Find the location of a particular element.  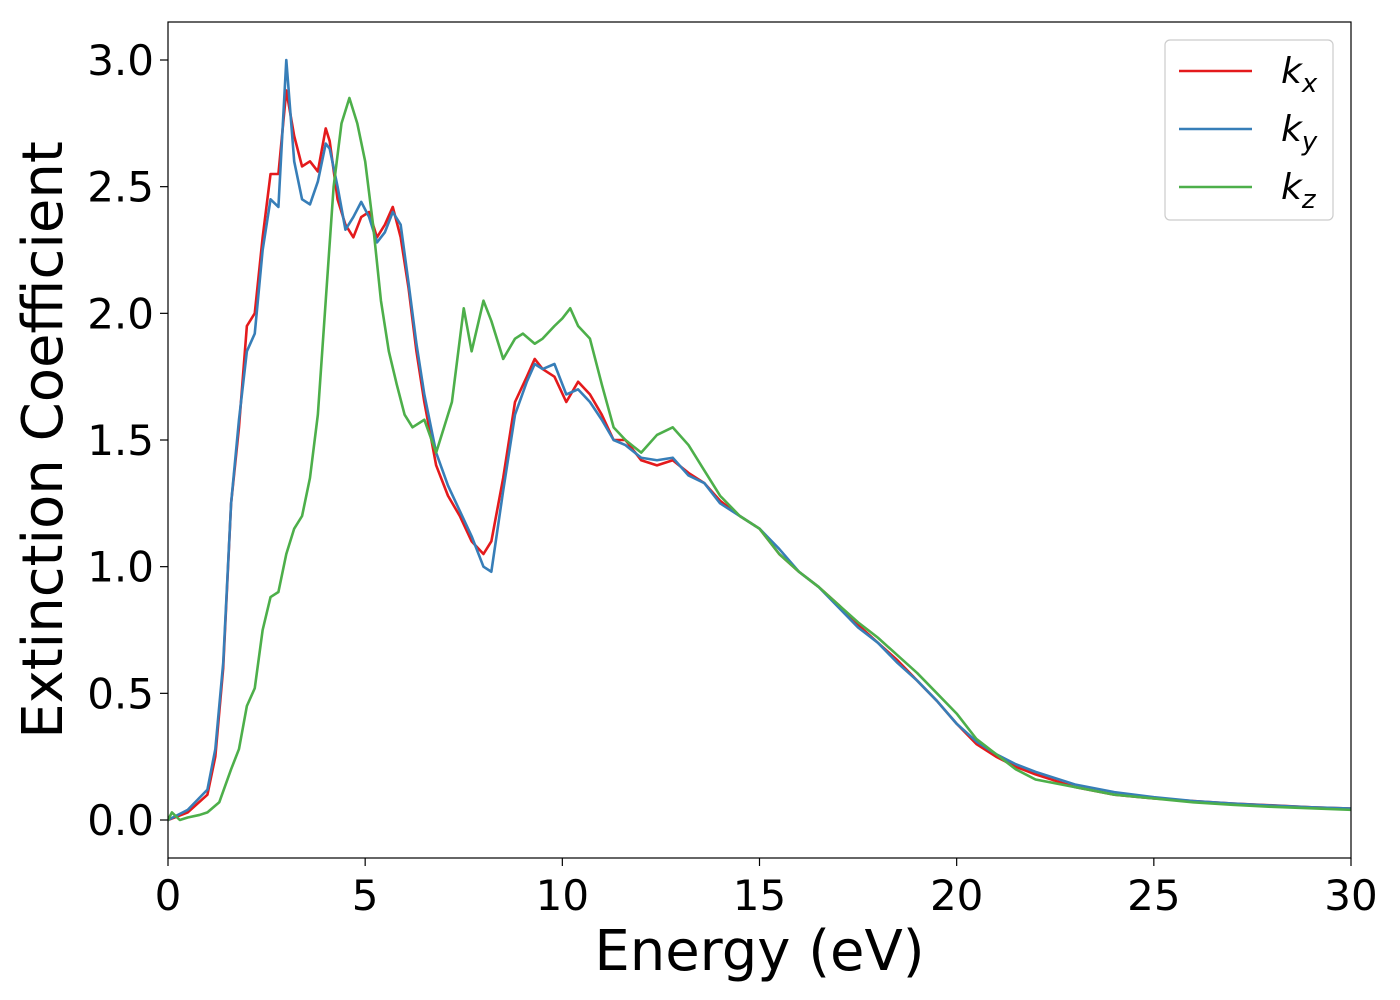

y-tick-label: 0.0 is located at coordinates (120, 820).